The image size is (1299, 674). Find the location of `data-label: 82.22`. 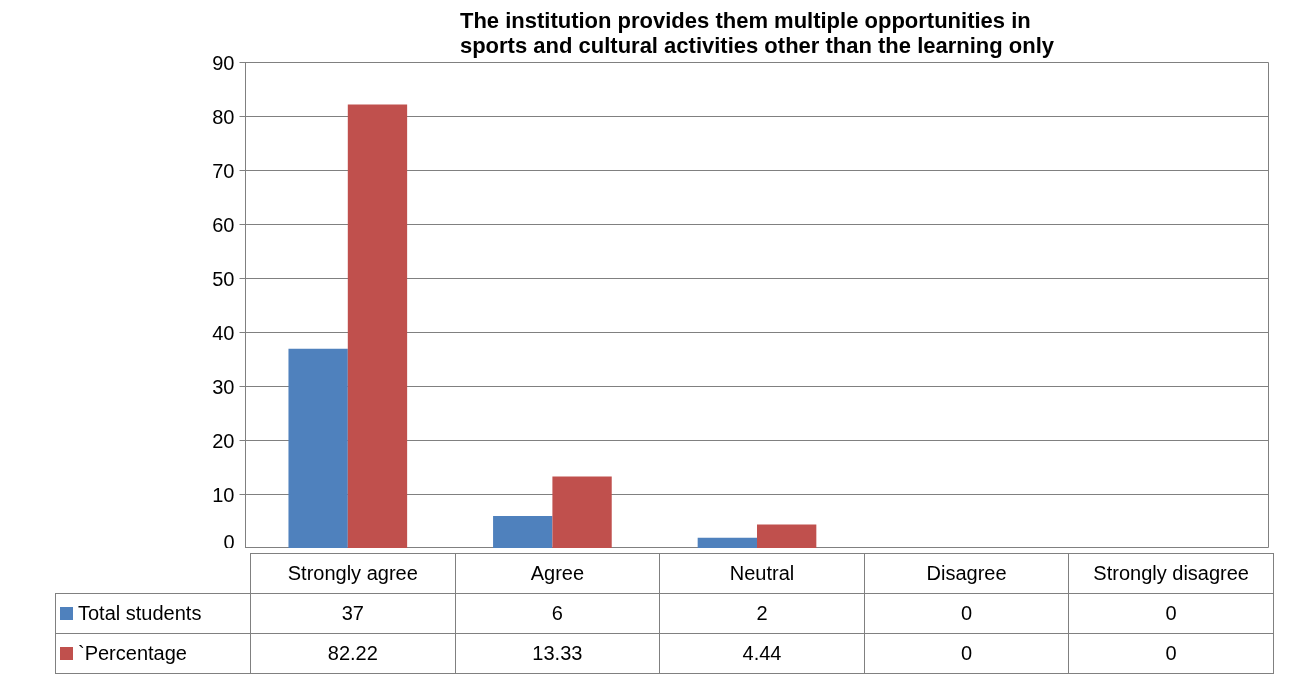

data-label: 82.22 is located at coordinates (353, 653).